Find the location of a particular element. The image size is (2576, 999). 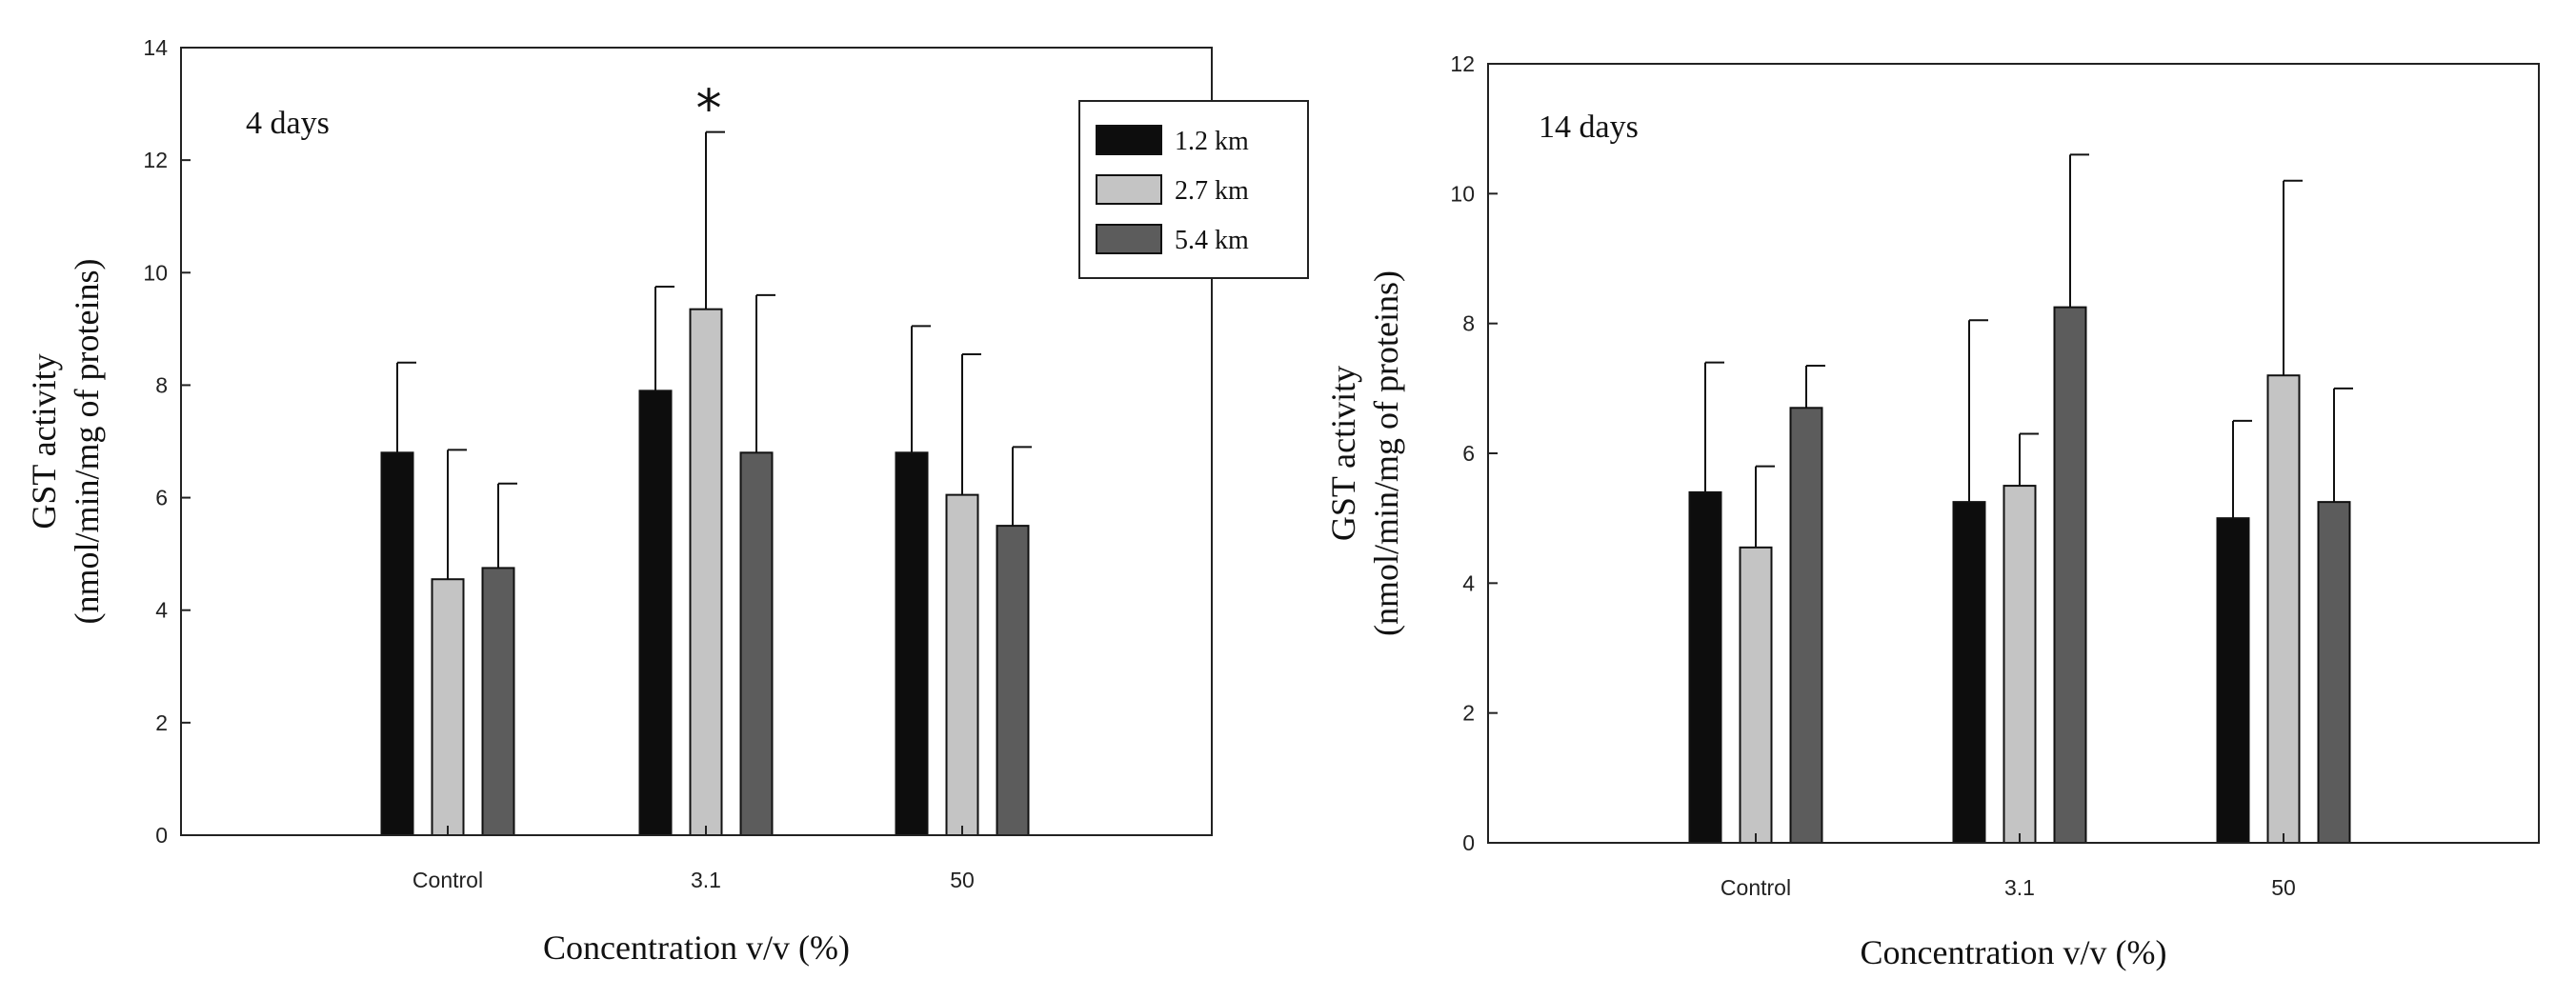

panel-label: 4 days is located at coordinates (288, 124).